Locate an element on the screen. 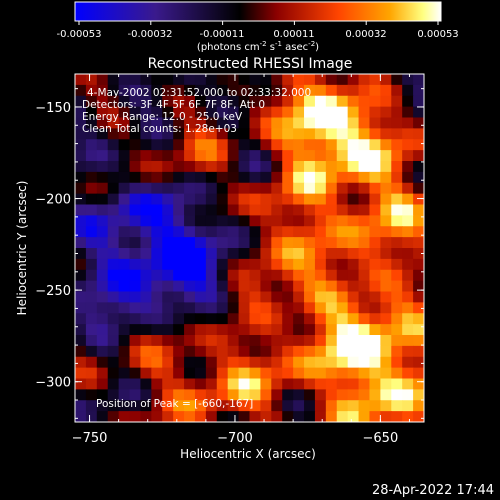 This screenshot has width=500, height=500. y-tick-label: −200 is located at coordinates (53, 200).